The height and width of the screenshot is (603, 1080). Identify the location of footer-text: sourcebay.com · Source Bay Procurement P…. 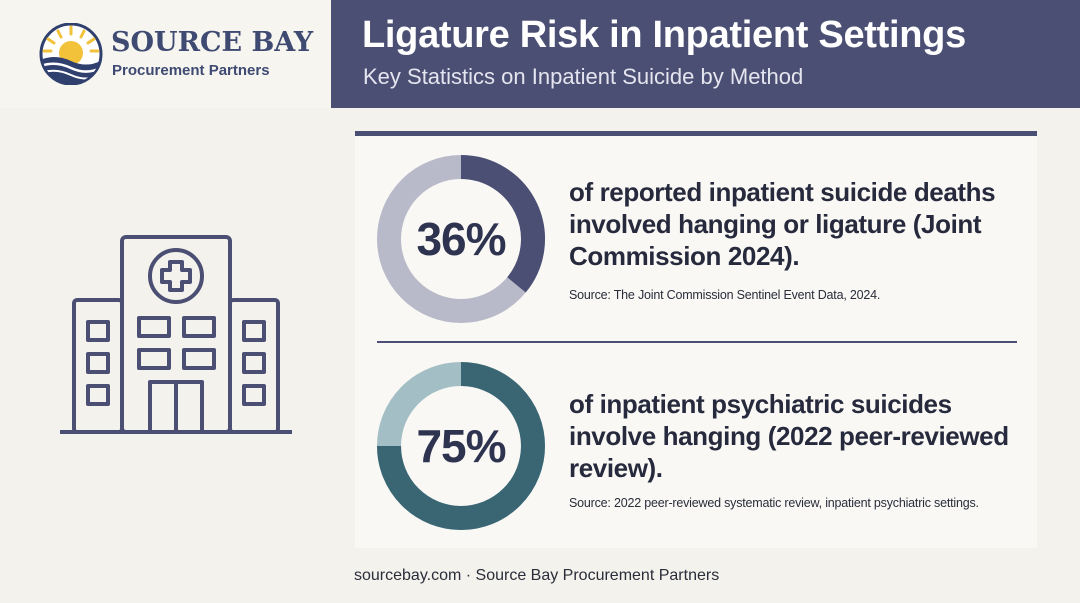
(537, 575).